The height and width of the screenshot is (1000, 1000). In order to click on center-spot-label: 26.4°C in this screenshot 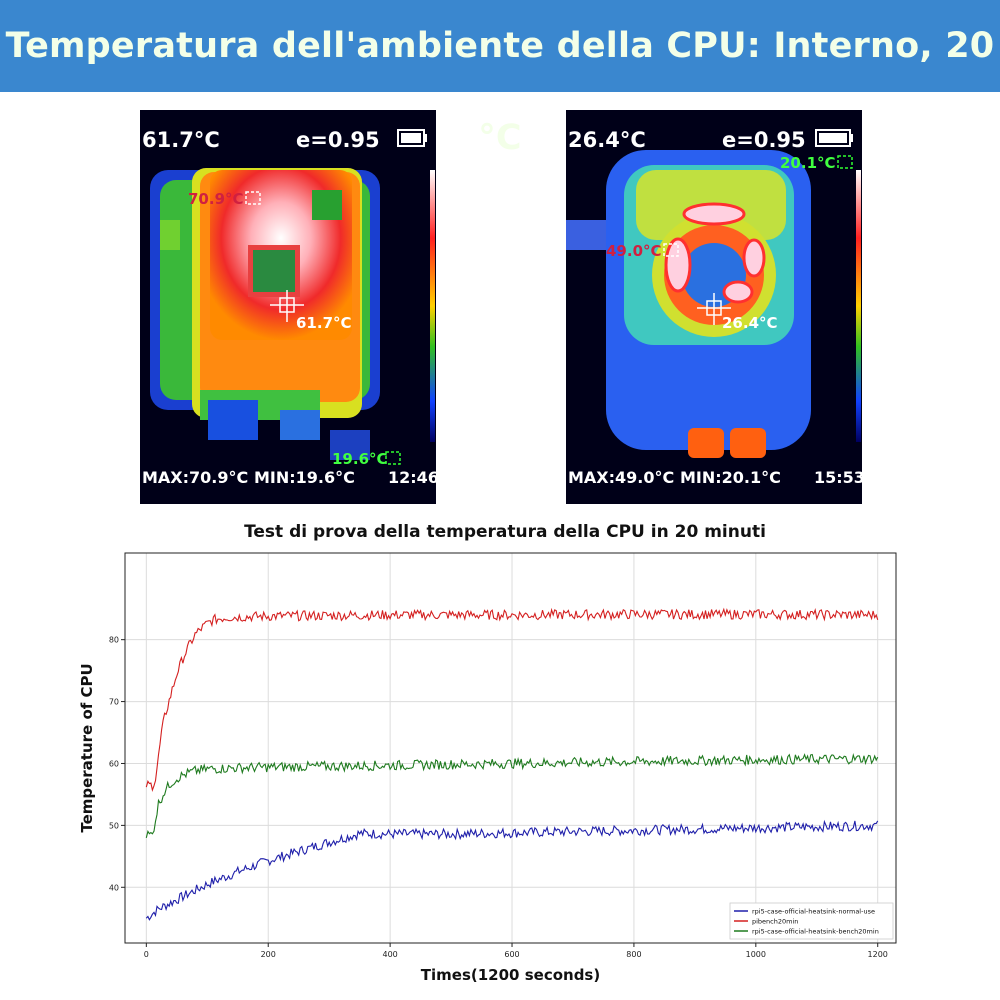, I will do `click(750, 323)`.